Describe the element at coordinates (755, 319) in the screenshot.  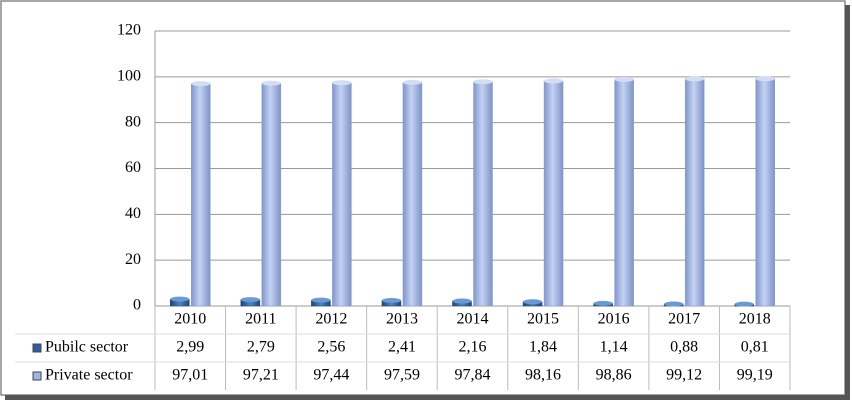
I see `x-tick-label: 2018` at that location.